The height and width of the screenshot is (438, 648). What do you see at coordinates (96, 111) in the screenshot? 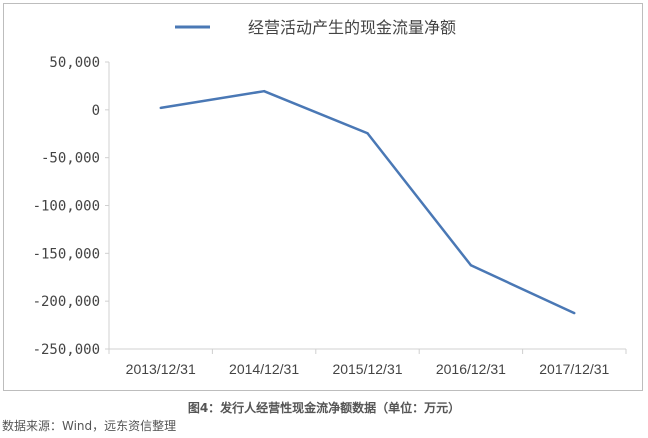
I see `y-tick-label: 0` at bounding box center [96, 111].